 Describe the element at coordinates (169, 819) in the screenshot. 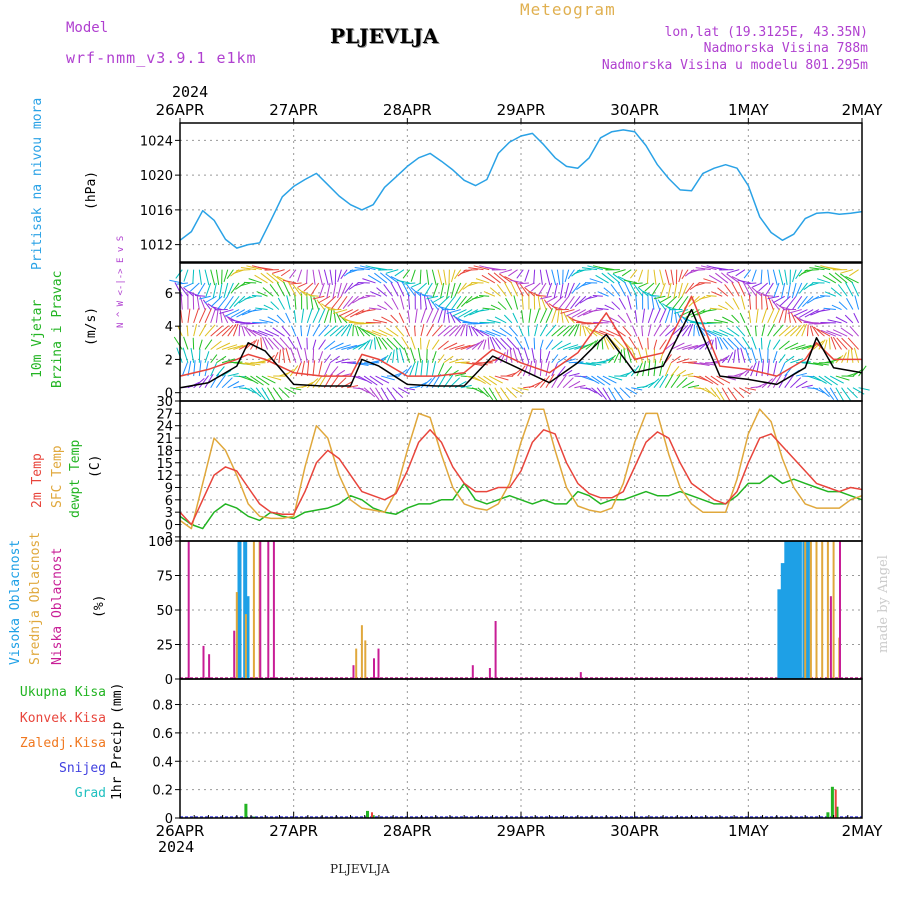

I see `precip-y-tick-label: 0` at that location.